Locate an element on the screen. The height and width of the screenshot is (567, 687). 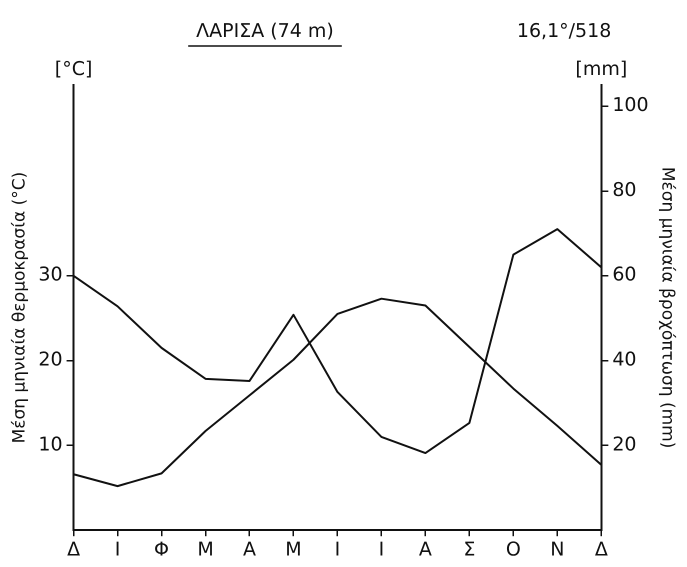
chart-title: ΛΑΡΙΣΑ (74 m) is located at coordinates (265, 31).